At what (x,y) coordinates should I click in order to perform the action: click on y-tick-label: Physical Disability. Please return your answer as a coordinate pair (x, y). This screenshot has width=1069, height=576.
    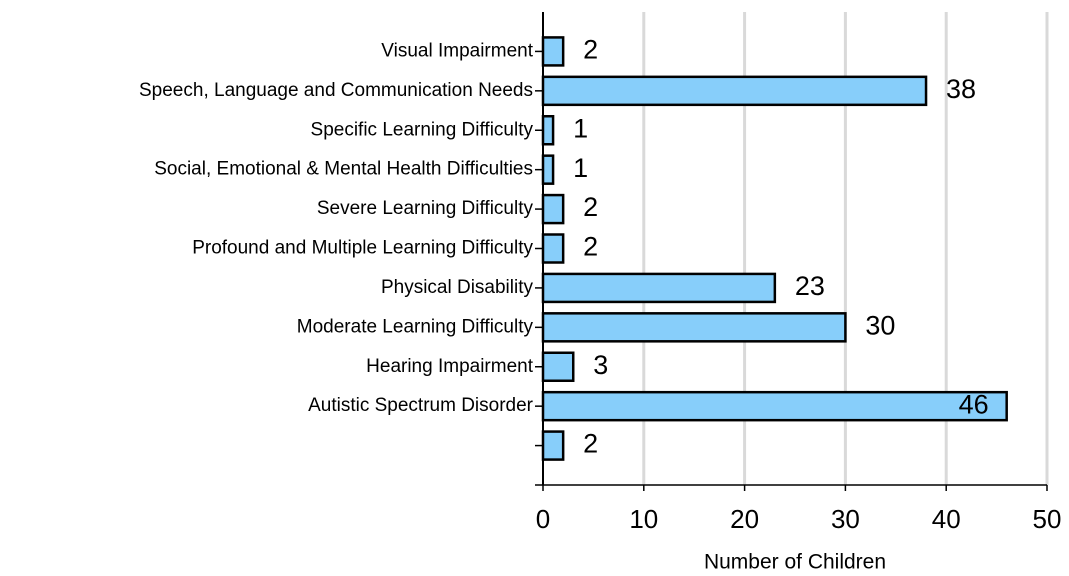
    Looking at the image, I should click on (457, 287).